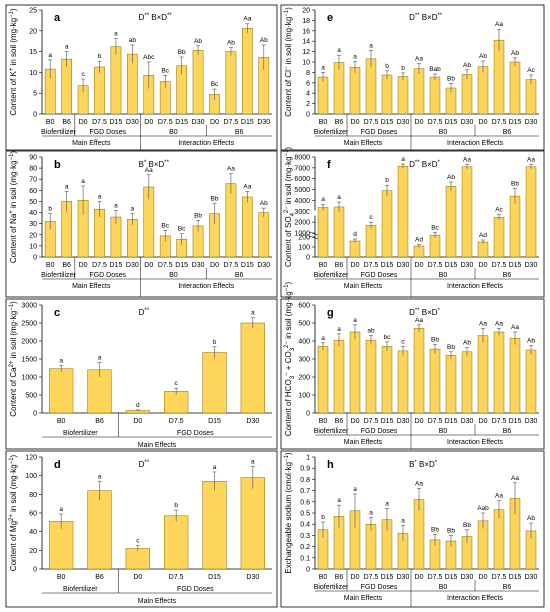 This screenshot has height=612, width=550. I want to click on y-tick-label: 100, so click(304, 396).